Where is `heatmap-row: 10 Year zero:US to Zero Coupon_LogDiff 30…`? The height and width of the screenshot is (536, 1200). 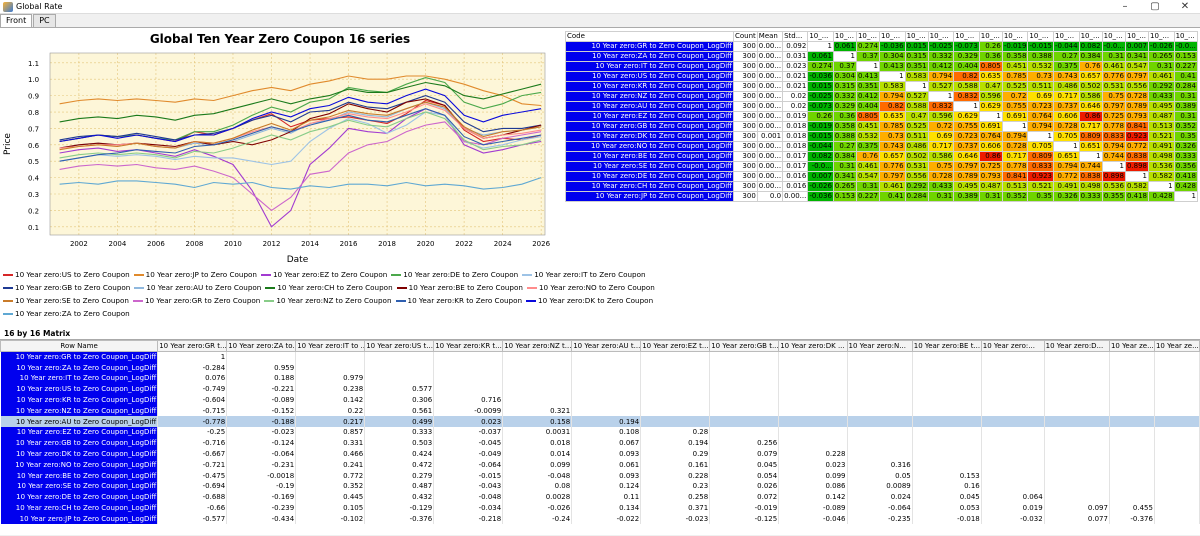 heatmap-row: 10 Year zero:US to Zero Coupon_LogDiff 30… is located at coordinates (881, 76).